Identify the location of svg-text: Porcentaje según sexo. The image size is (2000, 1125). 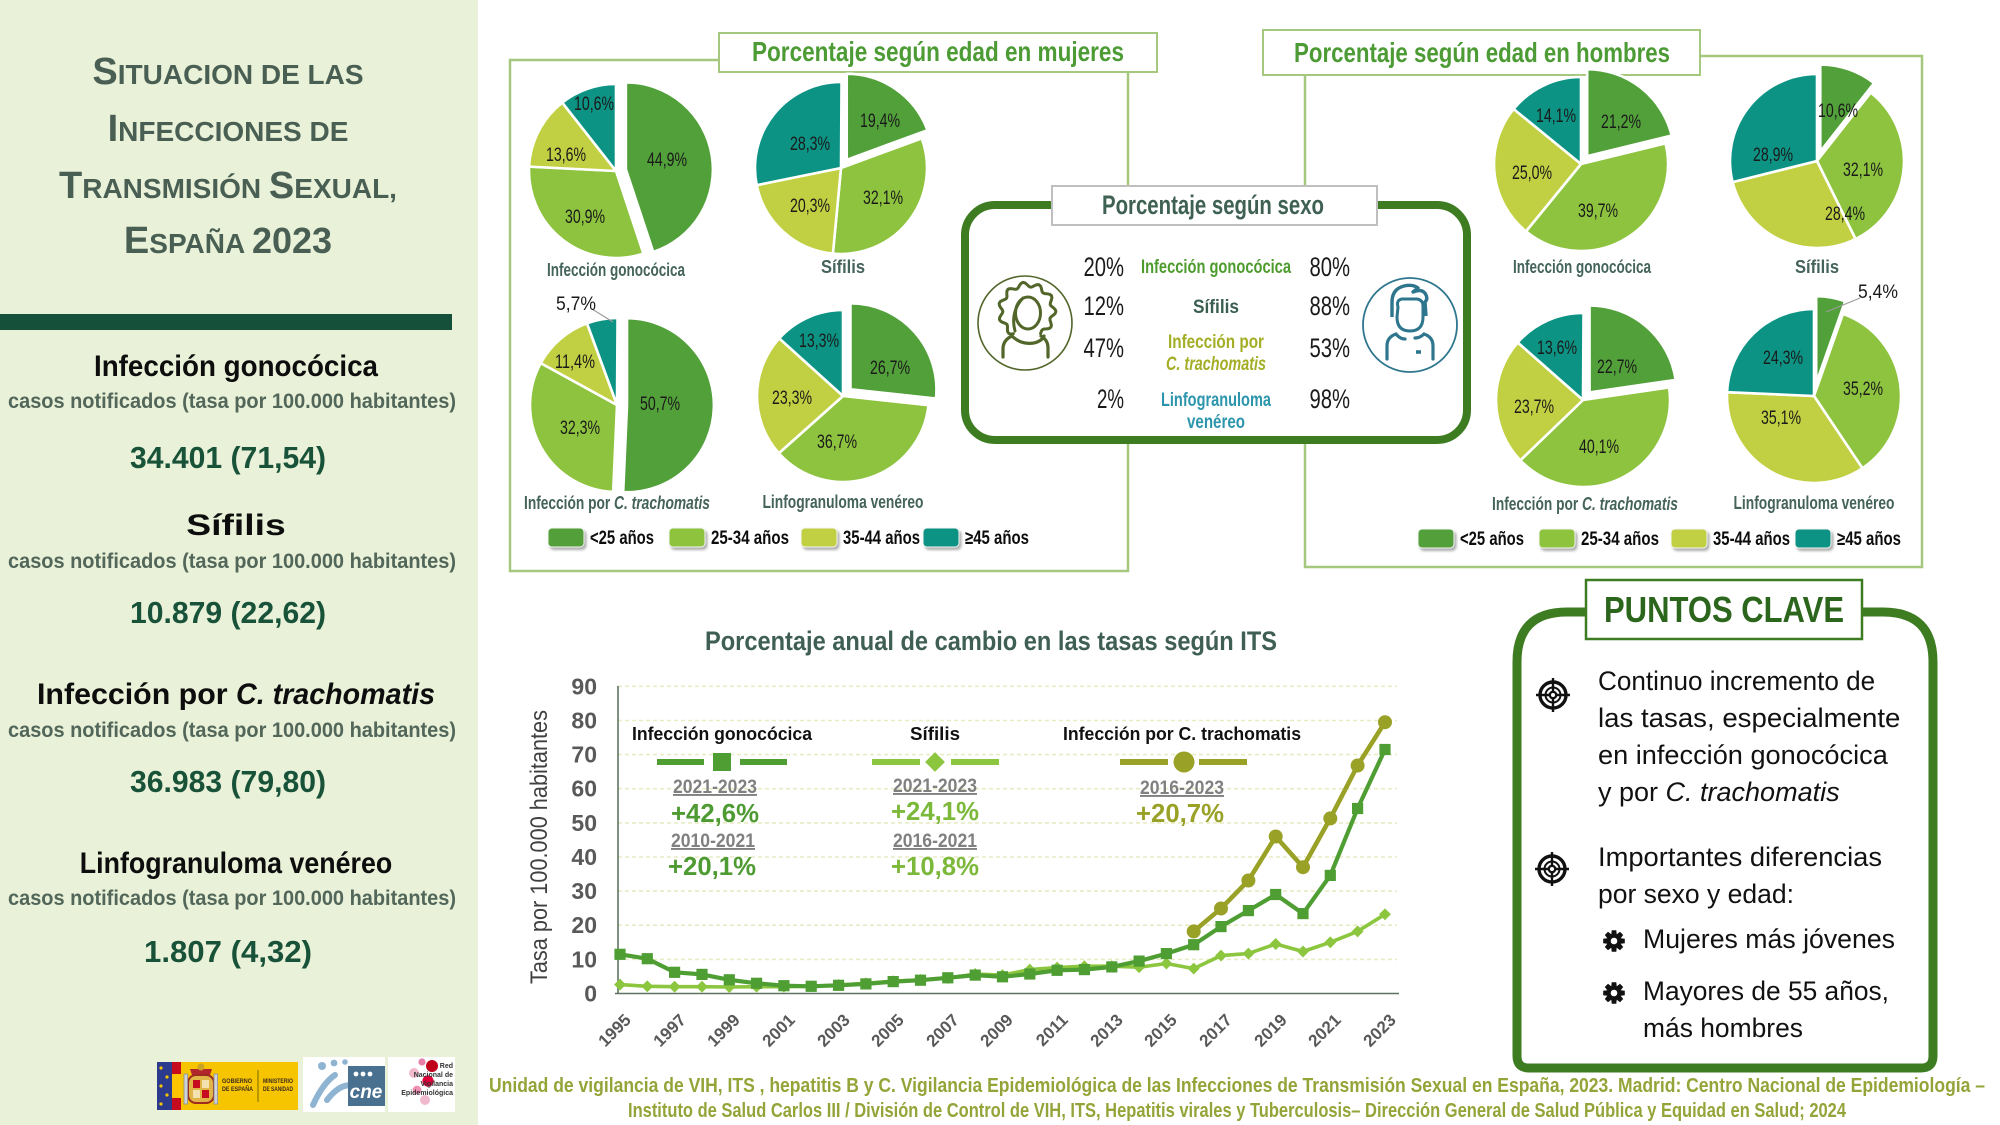
(1213, 205).